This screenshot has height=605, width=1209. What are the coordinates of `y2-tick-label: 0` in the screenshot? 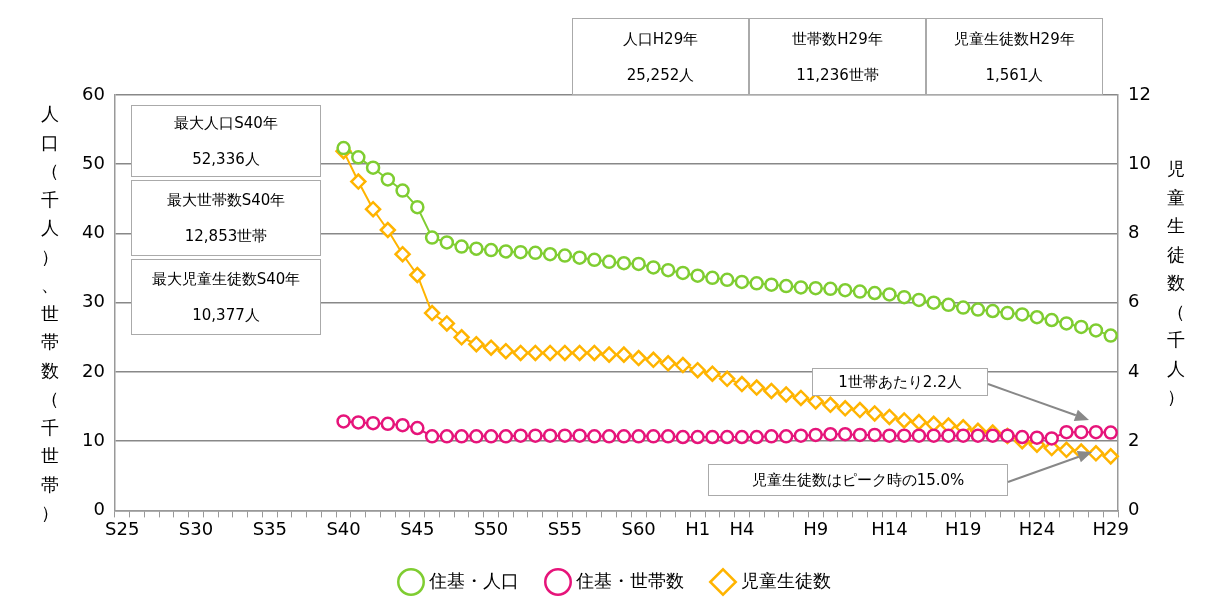 It's located at (1134, 509).